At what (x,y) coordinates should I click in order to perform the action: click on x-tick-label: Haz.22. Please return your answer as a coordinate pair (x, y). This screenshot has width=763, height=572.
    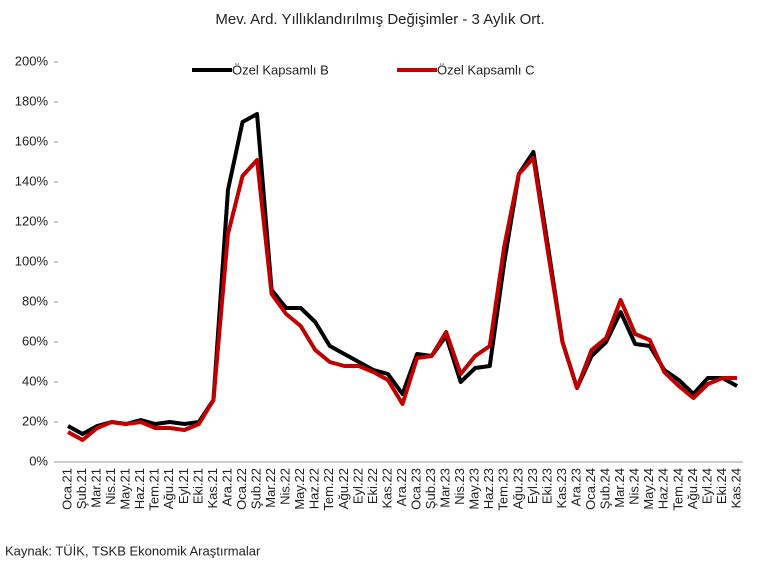
    Looking at the image, I should click on (314, 488).